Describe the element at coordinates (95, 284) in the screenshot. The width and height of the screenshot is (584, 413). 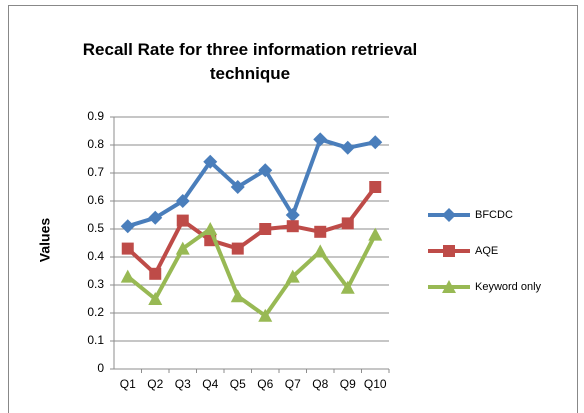
I see `y-tick-label: 0.3` at that location.